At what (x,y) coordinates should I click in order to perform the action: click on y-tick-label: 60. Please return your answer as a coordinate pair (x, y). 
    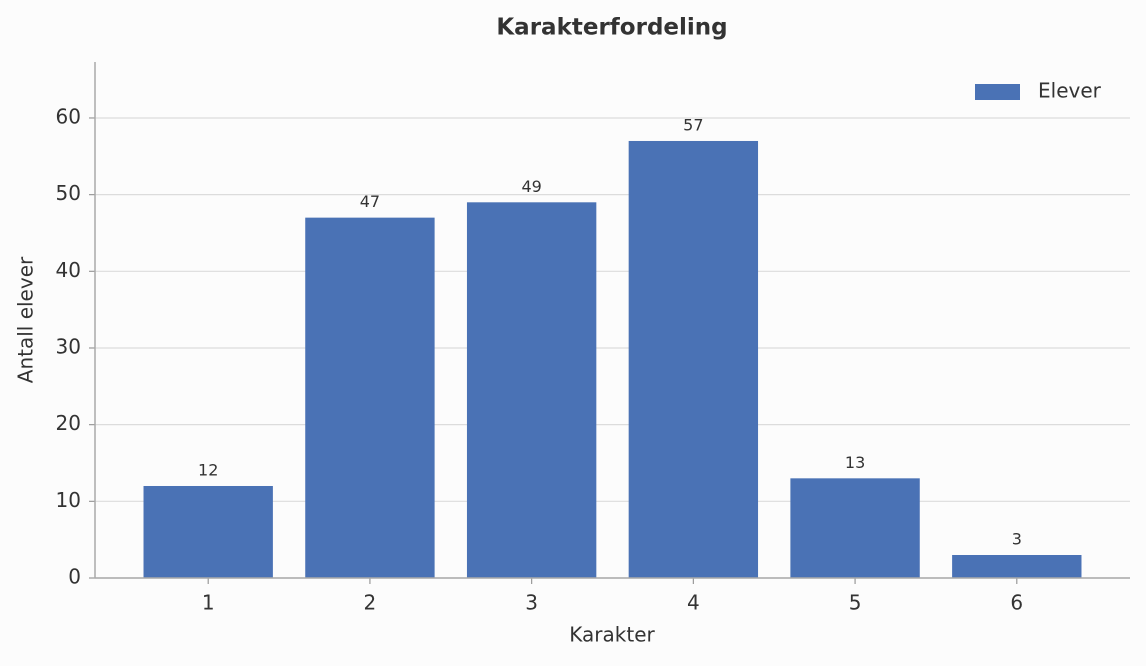
    Looking at the image, I should click on (68, 116).